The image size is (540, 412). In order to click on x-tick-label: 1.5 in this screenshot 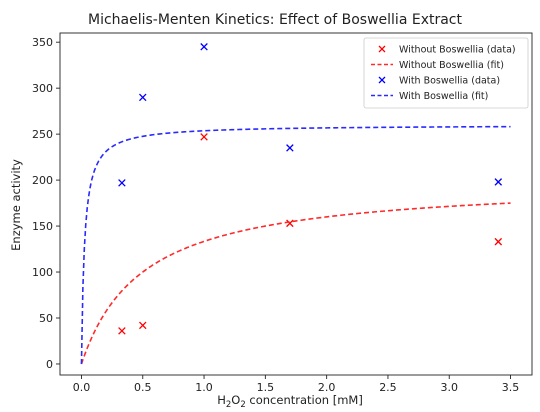, I will do `click(266, 387)`.